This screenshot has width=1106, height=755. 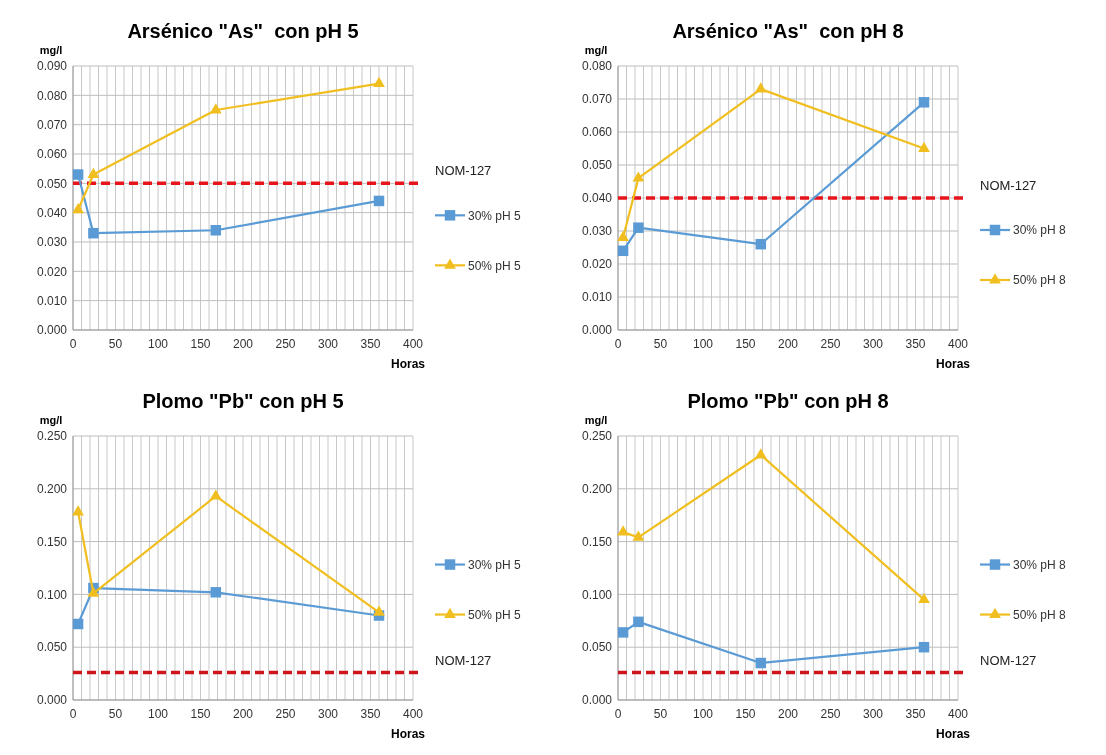 What do you see at coordinates (597, 594) in the screenshot?
I see `y-tick-label: 0.100` at bounding box center [597, 594].